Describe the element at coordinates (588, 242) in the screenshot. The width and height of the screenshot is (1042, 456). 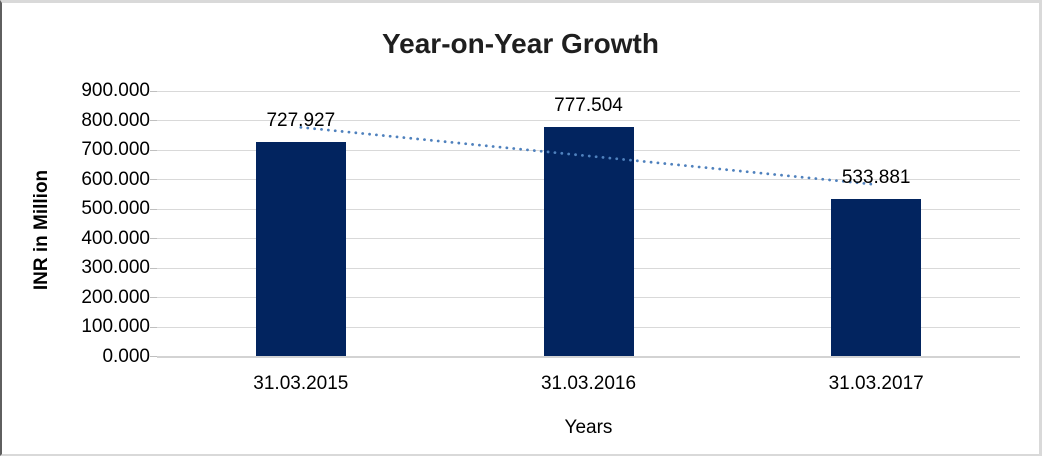
I see `bar-31.03.2016` at that location.